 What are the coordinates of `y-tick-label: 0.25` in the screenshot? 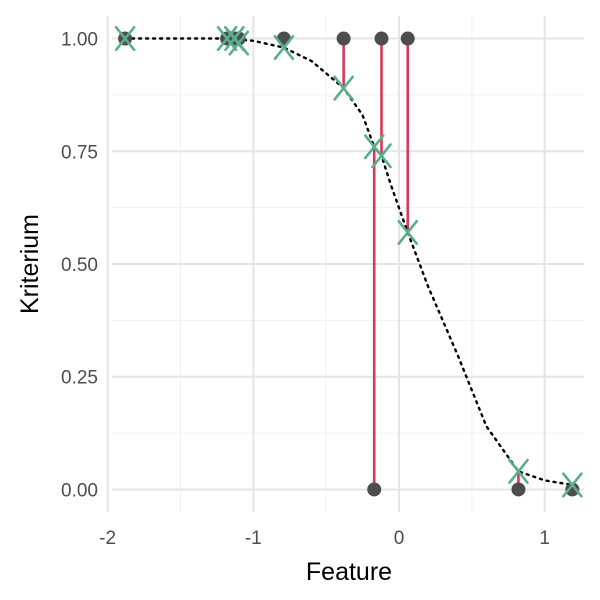 It's located at (79, 378).